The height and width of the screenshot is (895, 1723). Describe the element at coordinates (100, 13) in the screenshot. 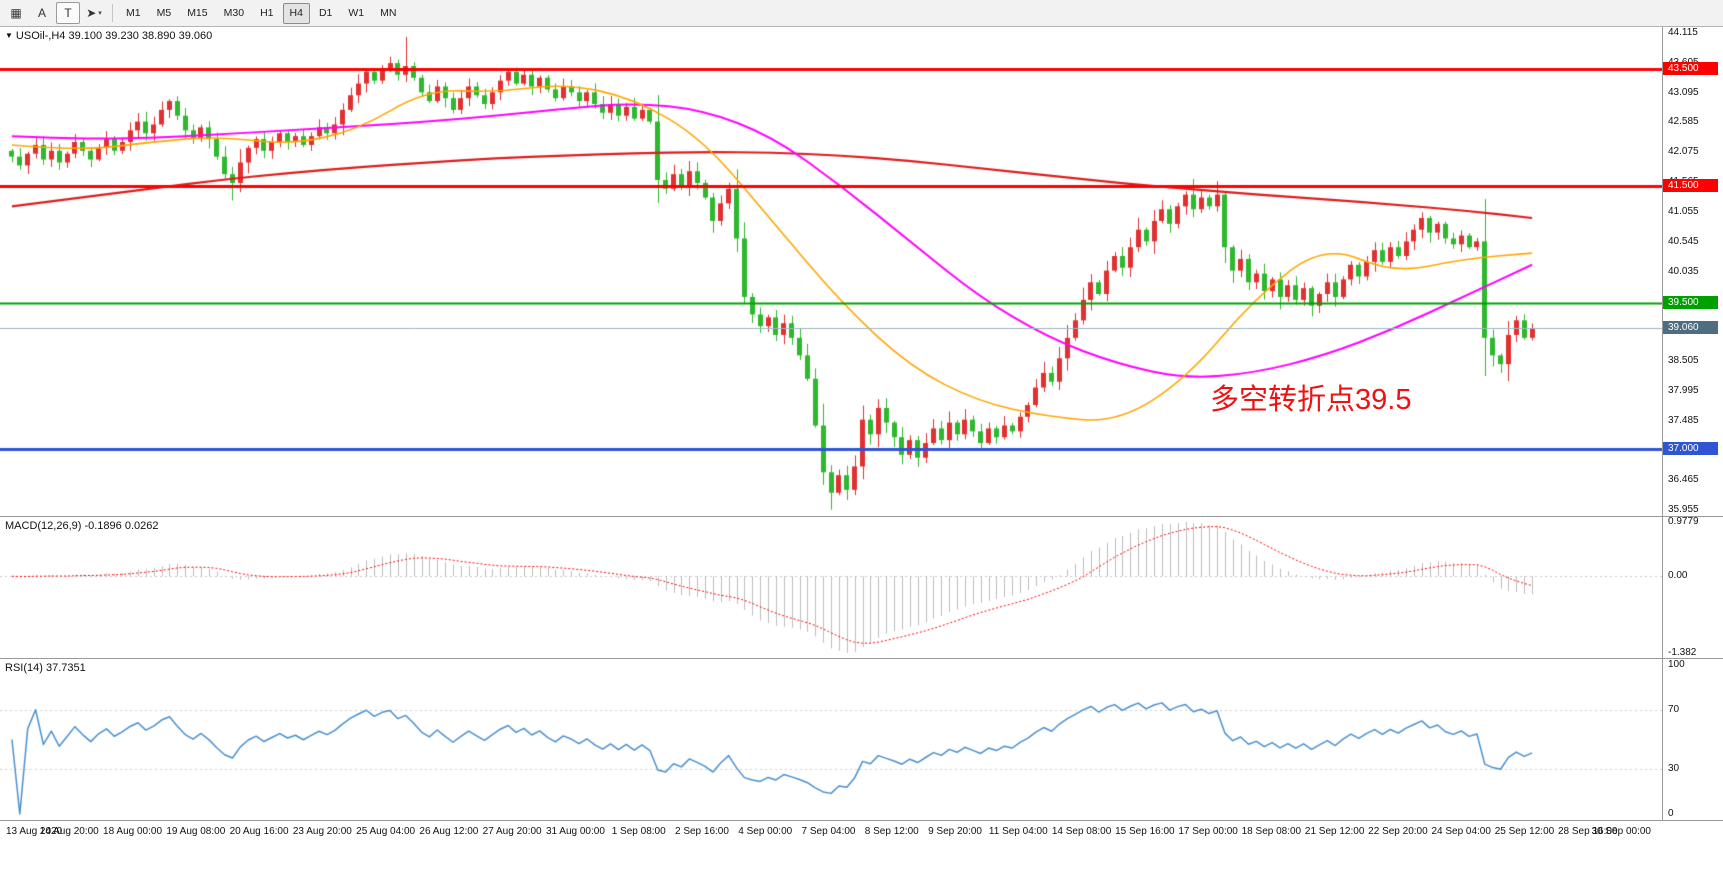

I see `chevron-down-icon: ▾` at that location.